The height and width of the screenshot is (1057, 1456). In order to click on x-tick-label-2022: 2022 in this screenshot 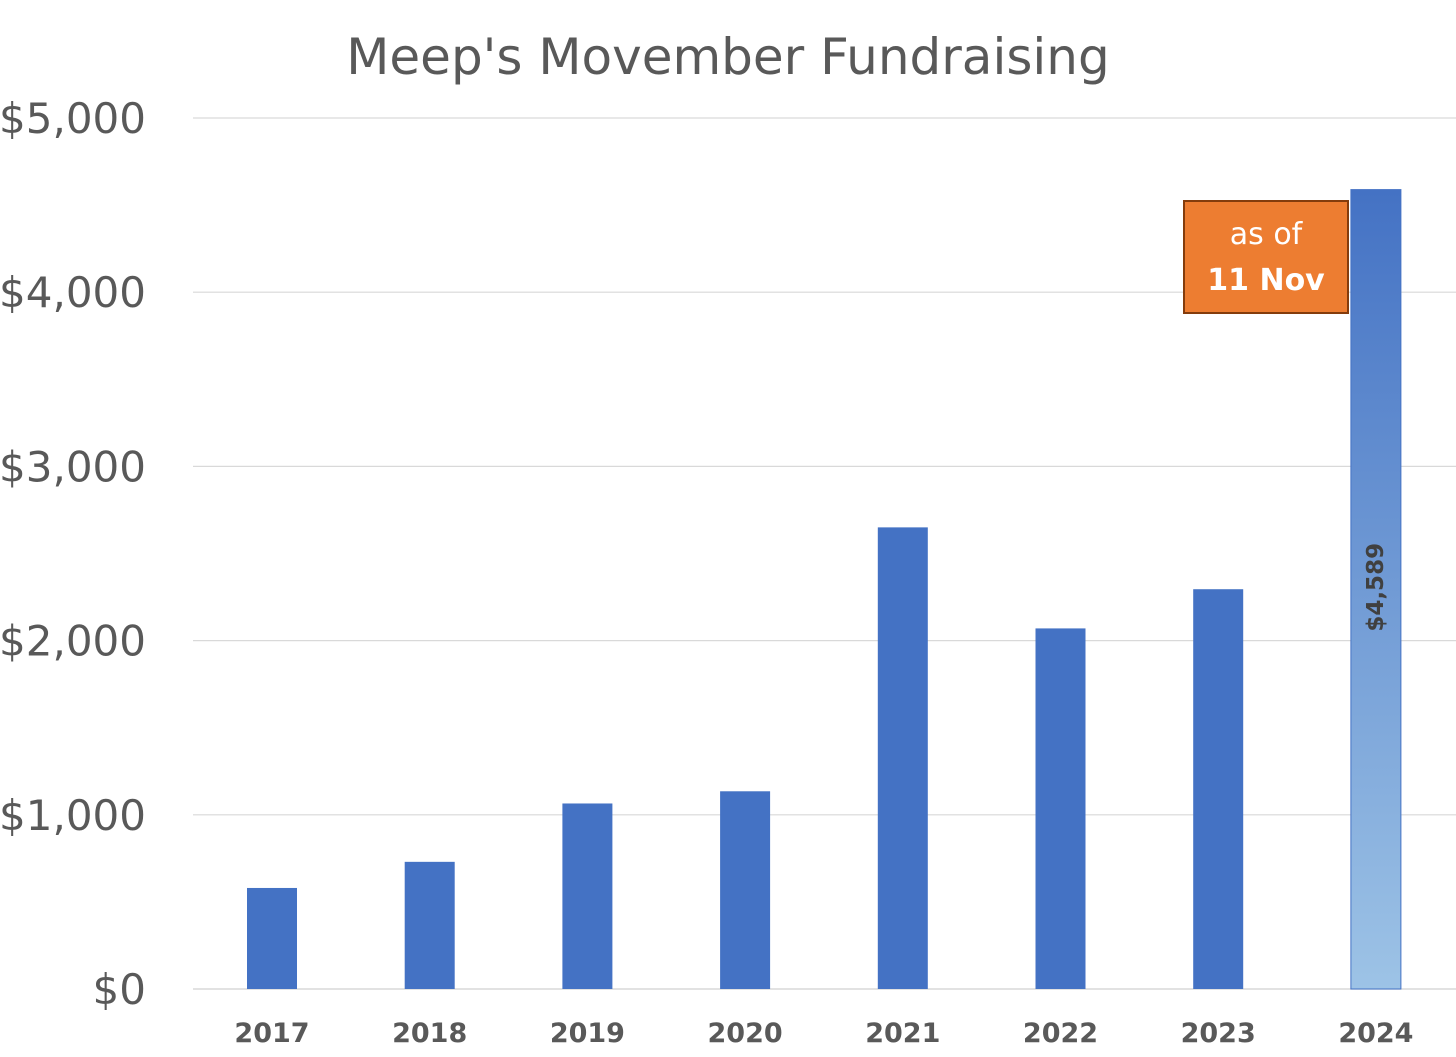, I will do `click(1060, 1033)`.